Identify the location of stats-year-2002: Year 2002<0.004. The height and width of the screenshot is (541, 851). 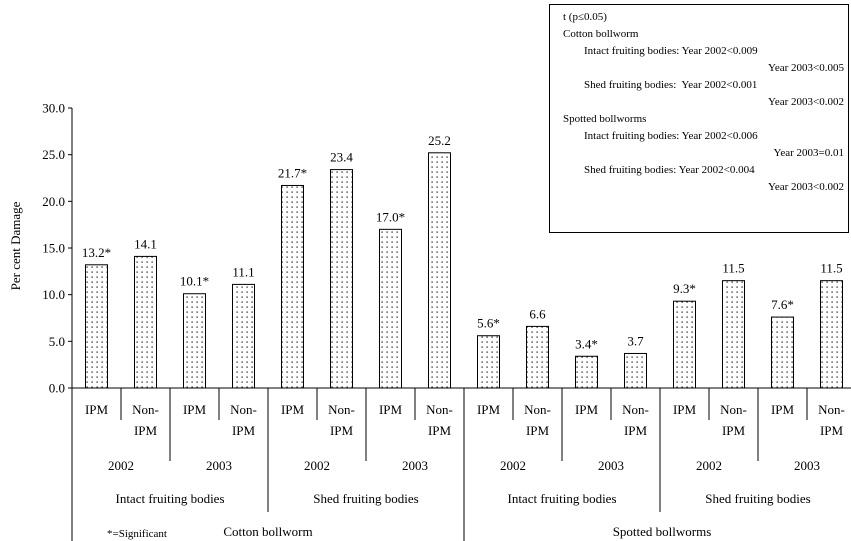
(716, 170).